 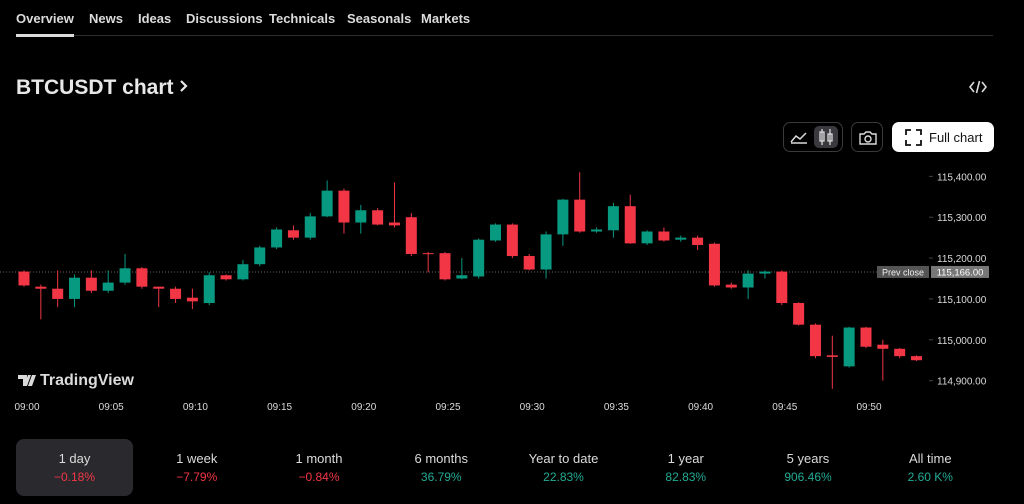 I want to click on period-label: 1 year, so click(x=685, y=458).